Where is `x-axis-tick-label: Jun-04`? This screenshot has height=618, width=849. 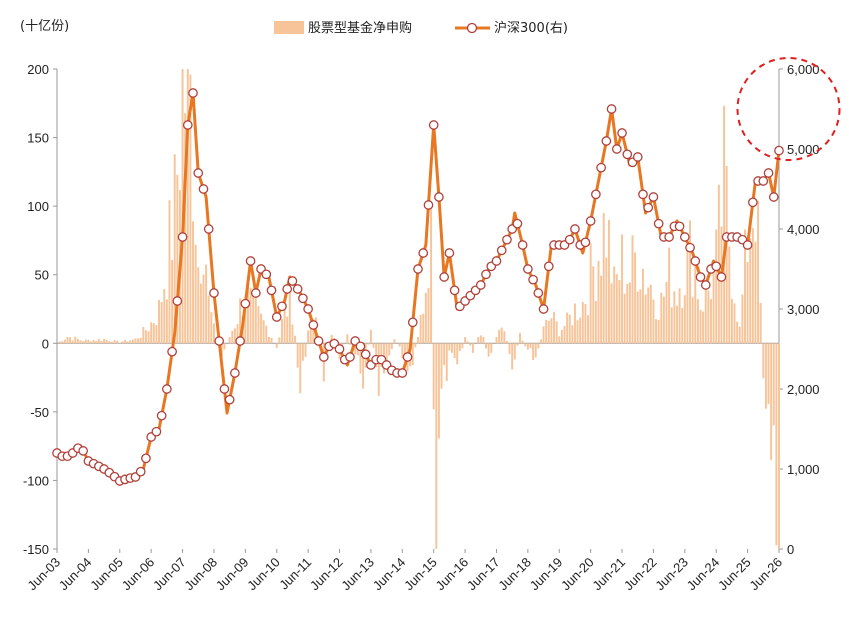 x-axis-tick-label: Jun-04 is located at coordinates (75, 574).